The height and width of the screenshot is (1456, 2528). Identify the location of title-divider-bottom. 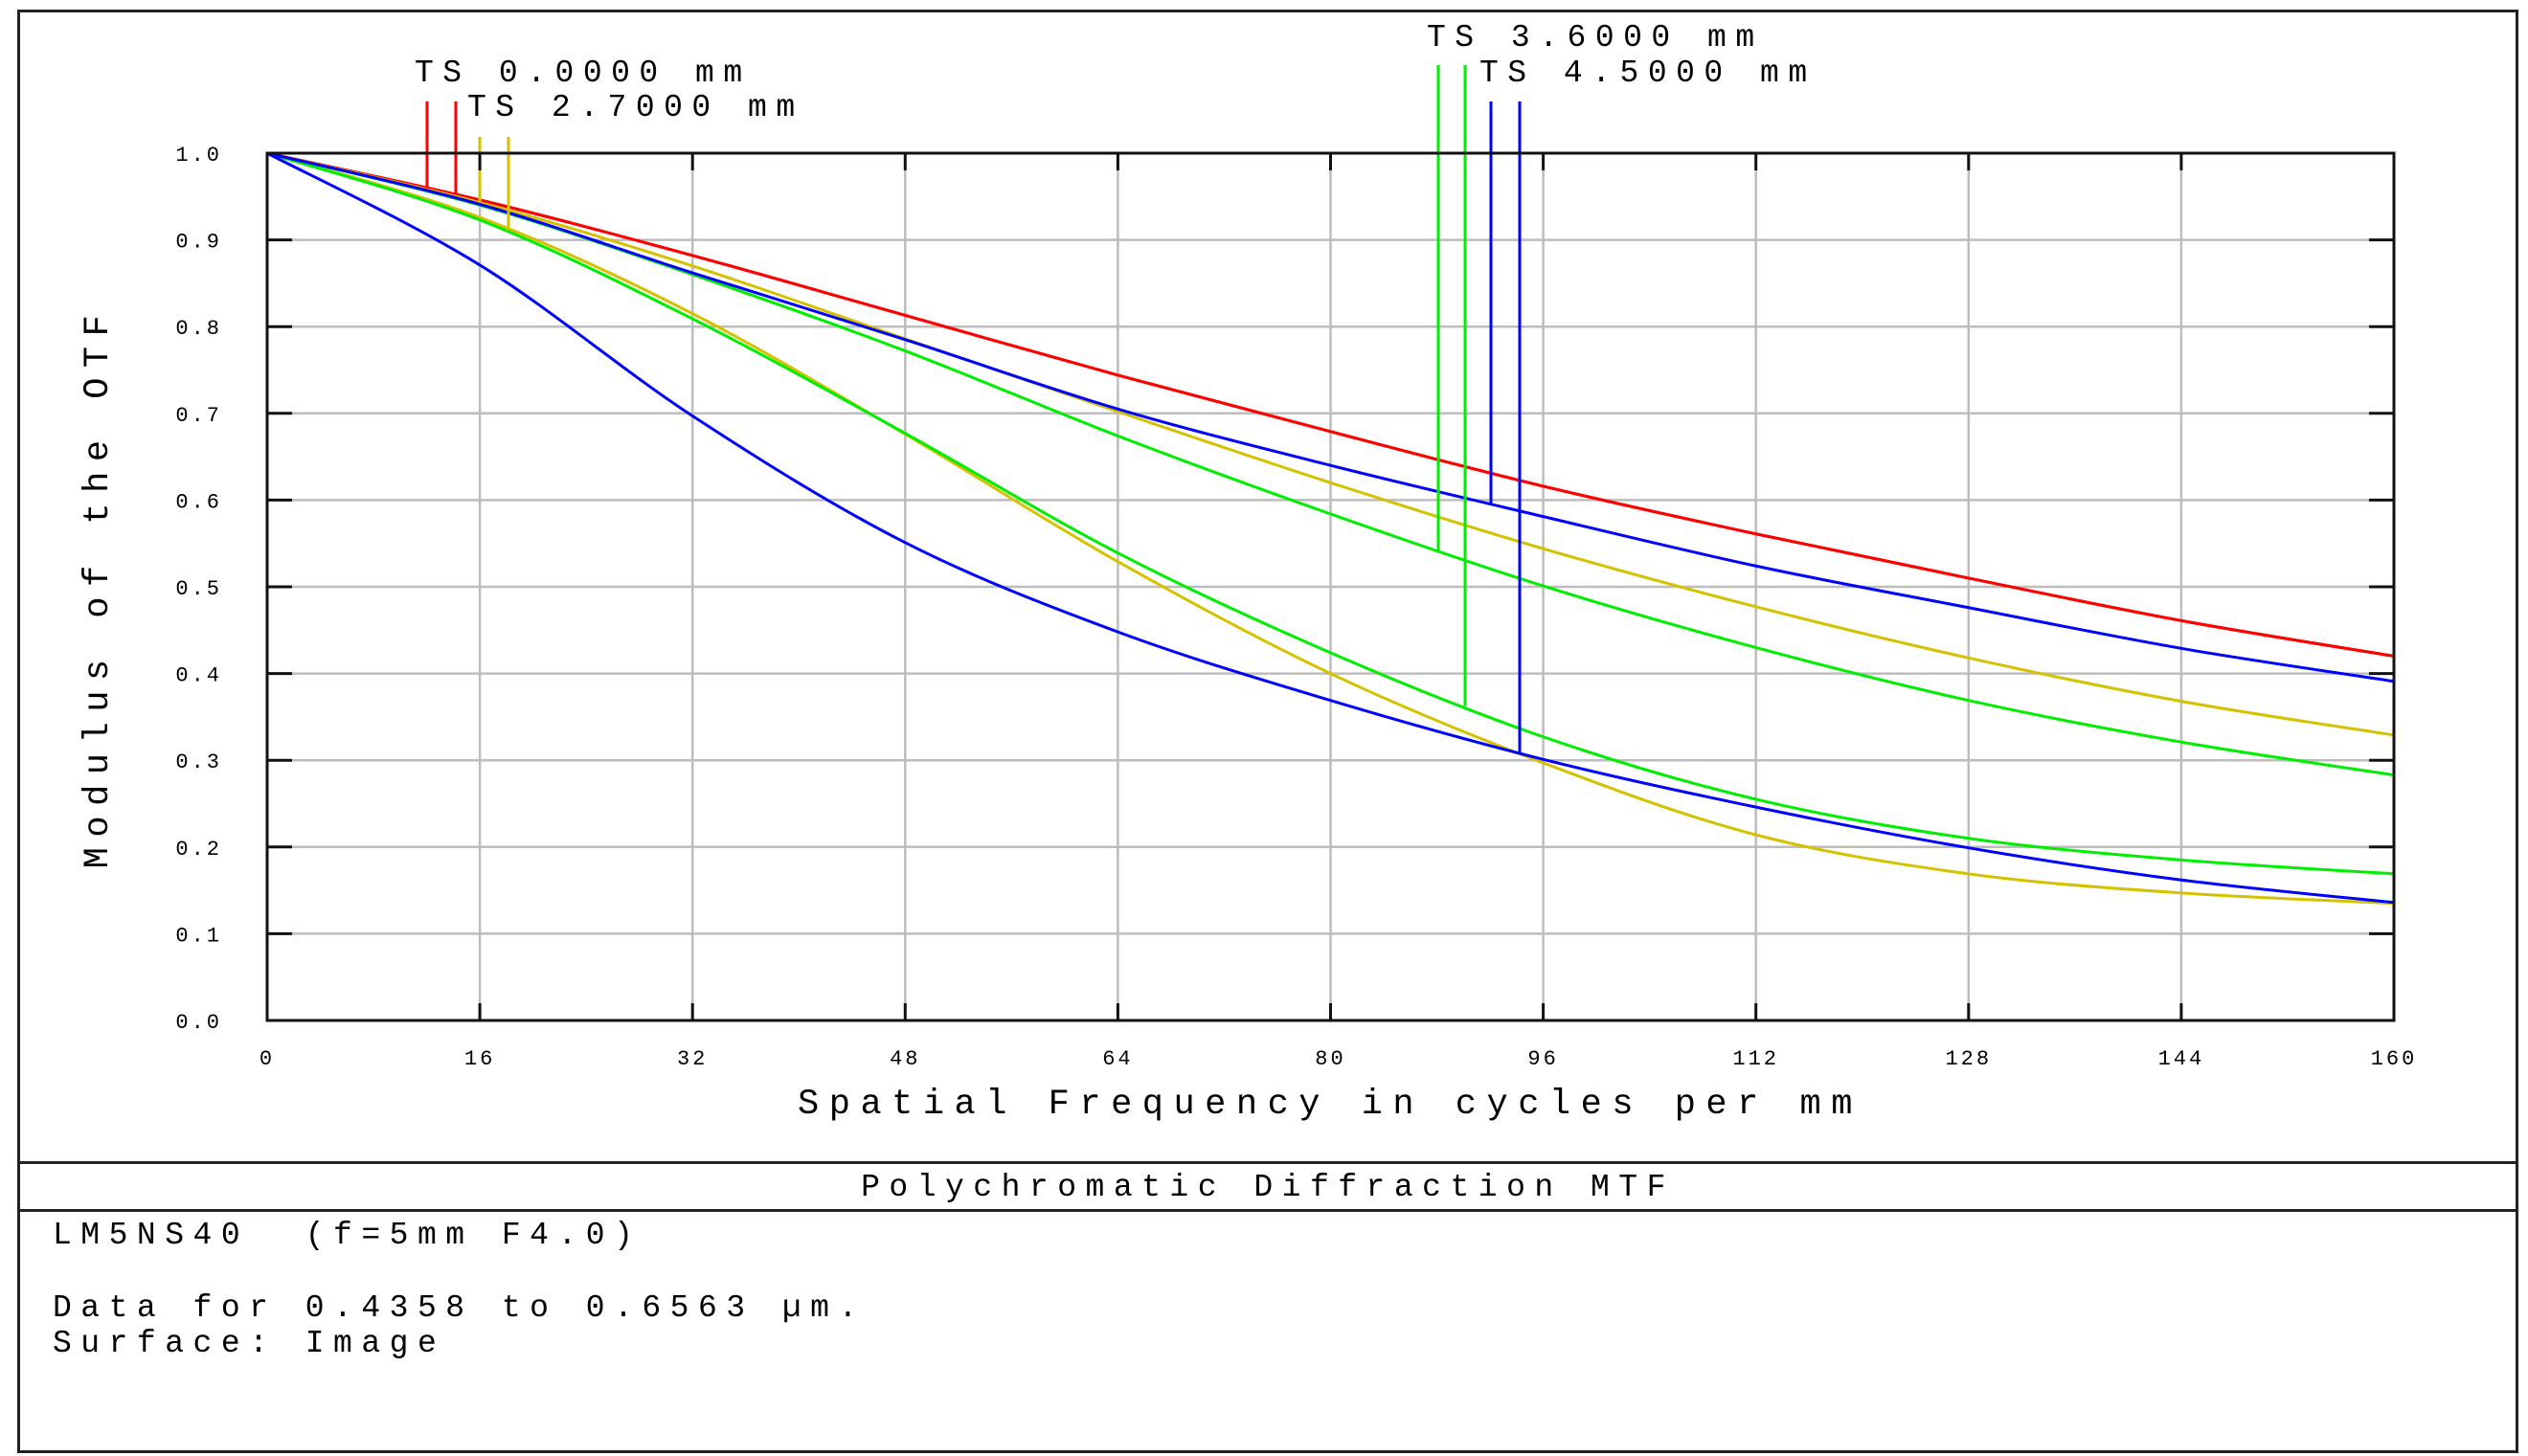
(1267, 1211).